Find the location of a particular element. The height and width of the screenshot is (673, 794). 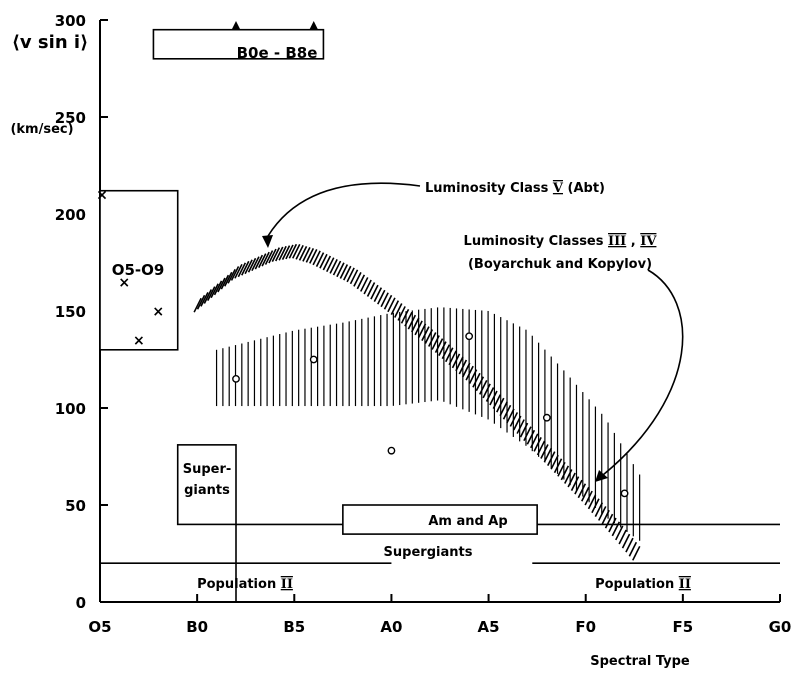

class-34-arrowhead is located at coordinates (601, 476).